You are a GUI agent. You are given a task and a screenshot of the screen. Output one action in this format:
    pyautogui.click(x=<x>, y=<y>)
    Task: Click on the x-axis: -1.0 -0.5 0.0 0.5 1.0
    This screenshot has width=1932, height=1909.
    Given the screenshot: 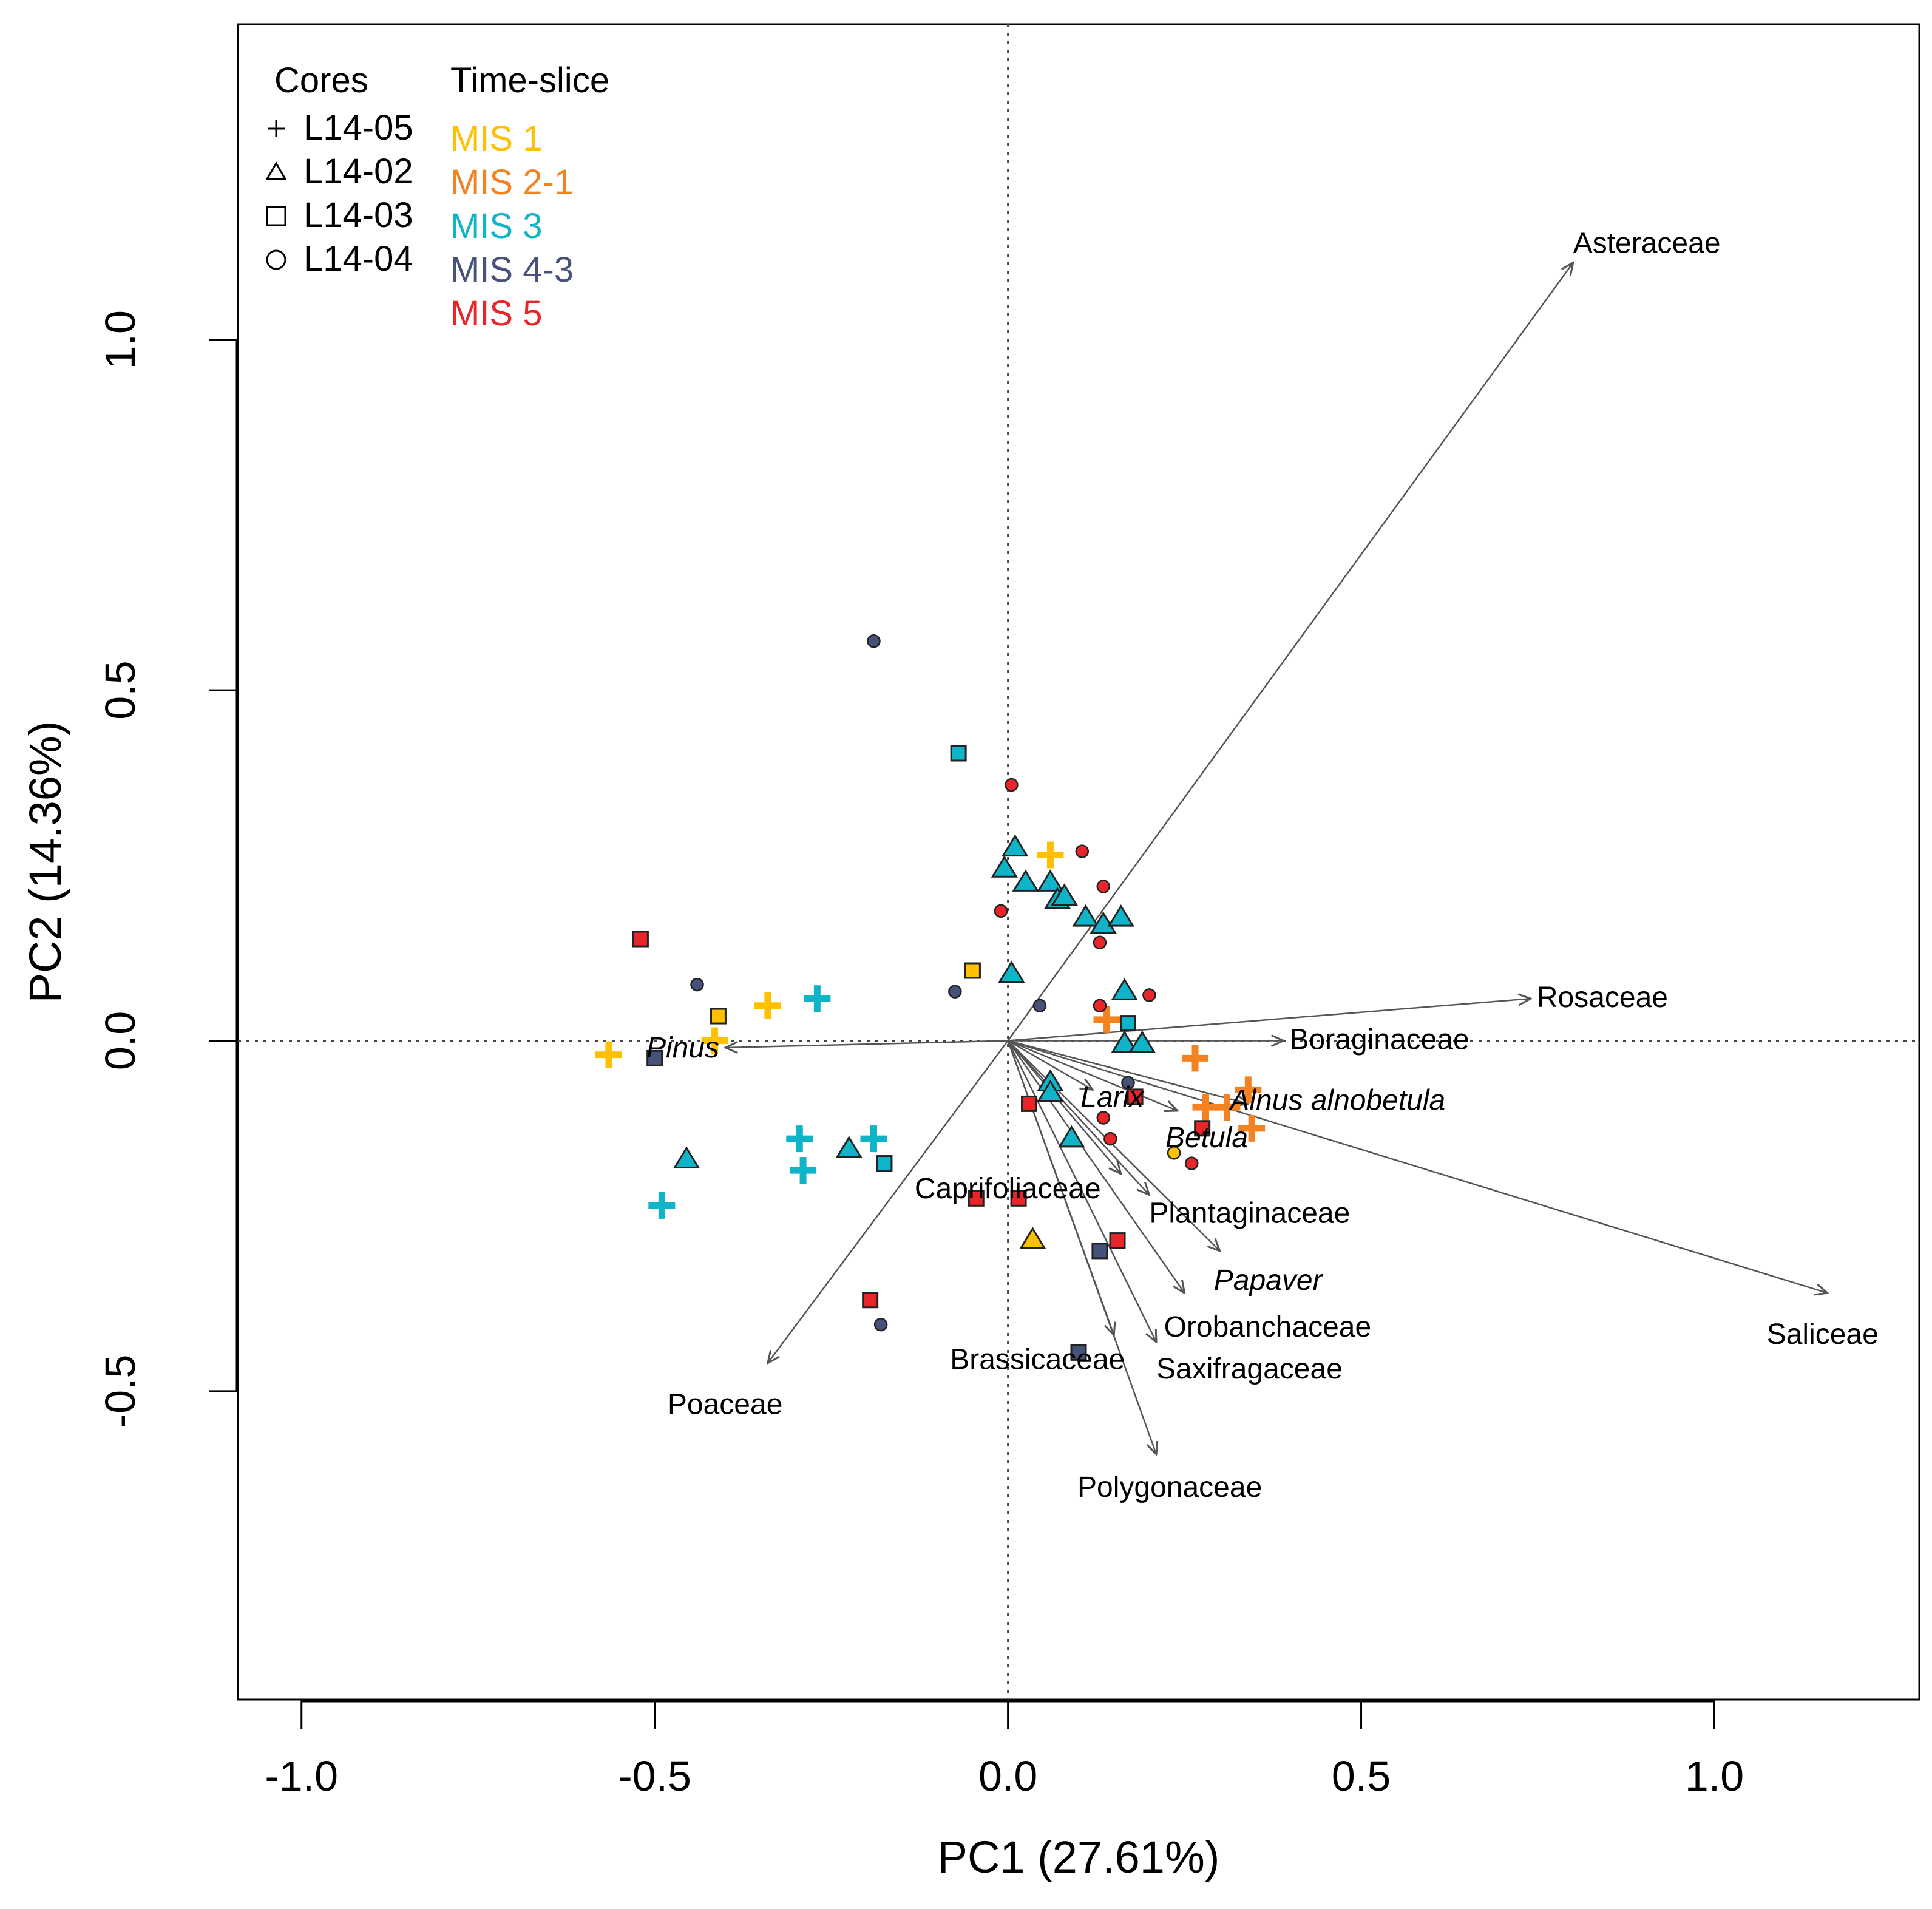 What is the action you would take?
    pyautogui.click(x=1004, y=1750)
    